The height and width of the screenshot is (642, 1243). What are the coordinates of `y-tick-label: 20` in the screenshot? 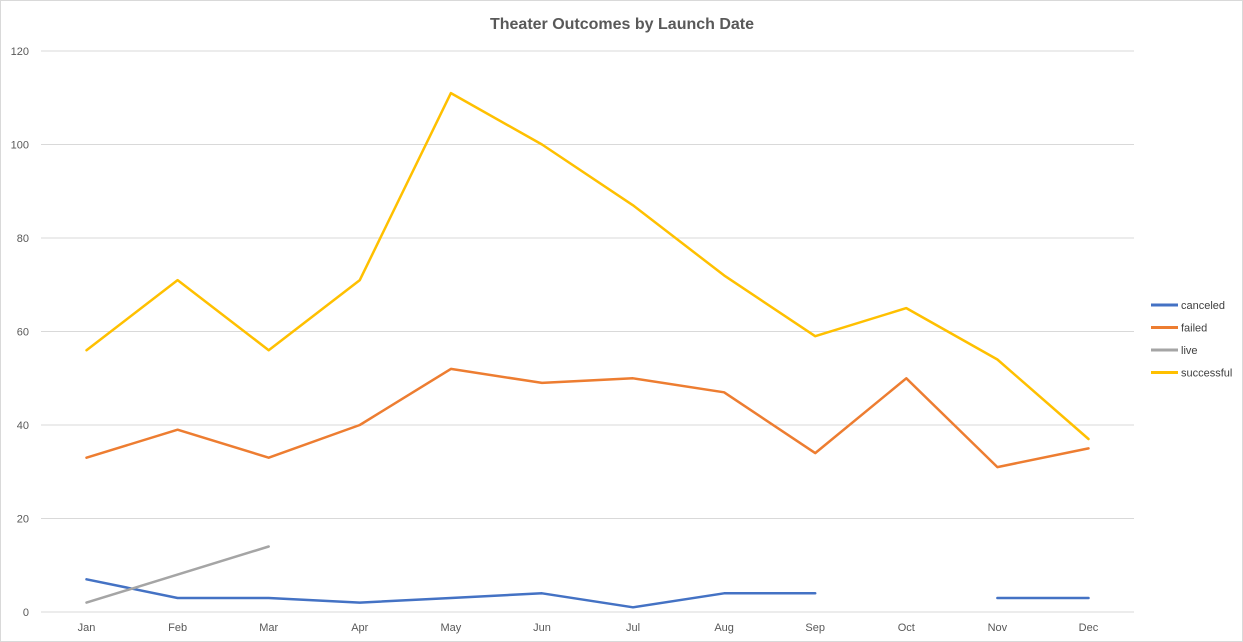 It's located at (23, 520).